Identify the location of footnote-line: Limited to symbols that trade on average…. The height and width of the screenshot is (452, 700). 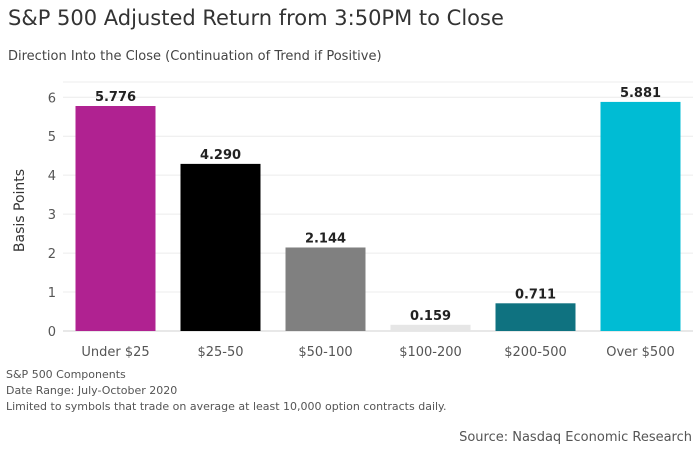
(226, 406).